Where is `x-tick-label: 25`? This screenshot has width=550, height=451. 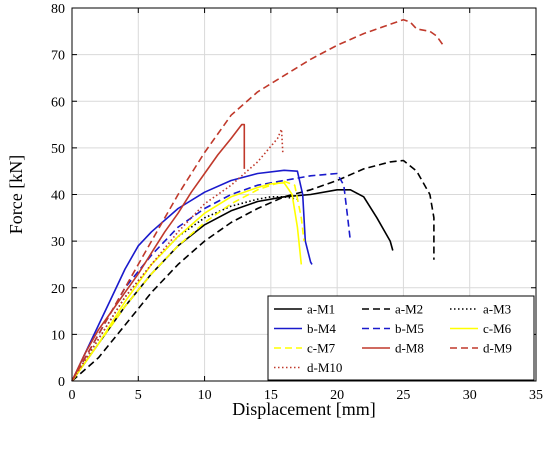 x-tick-label: 25 is located at coordinates (403, 395).